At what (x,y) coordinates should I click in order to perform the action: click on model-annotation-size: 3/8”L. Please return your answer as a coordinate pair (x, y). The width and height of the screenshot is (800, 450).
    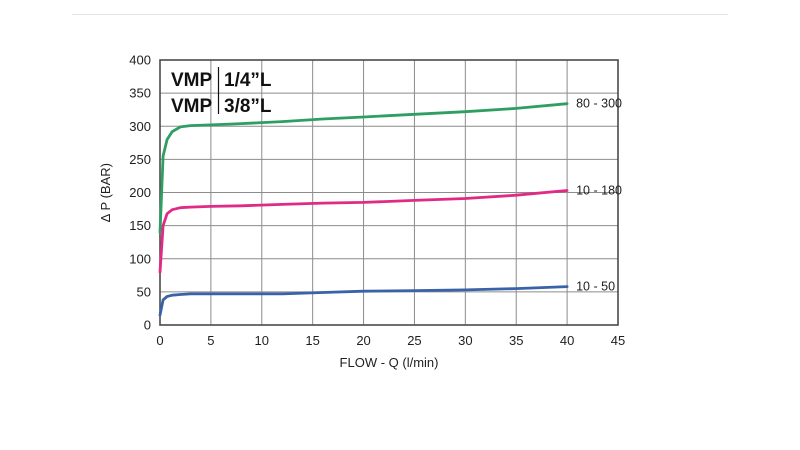
    Looking at the image, I should click on (248, 106).